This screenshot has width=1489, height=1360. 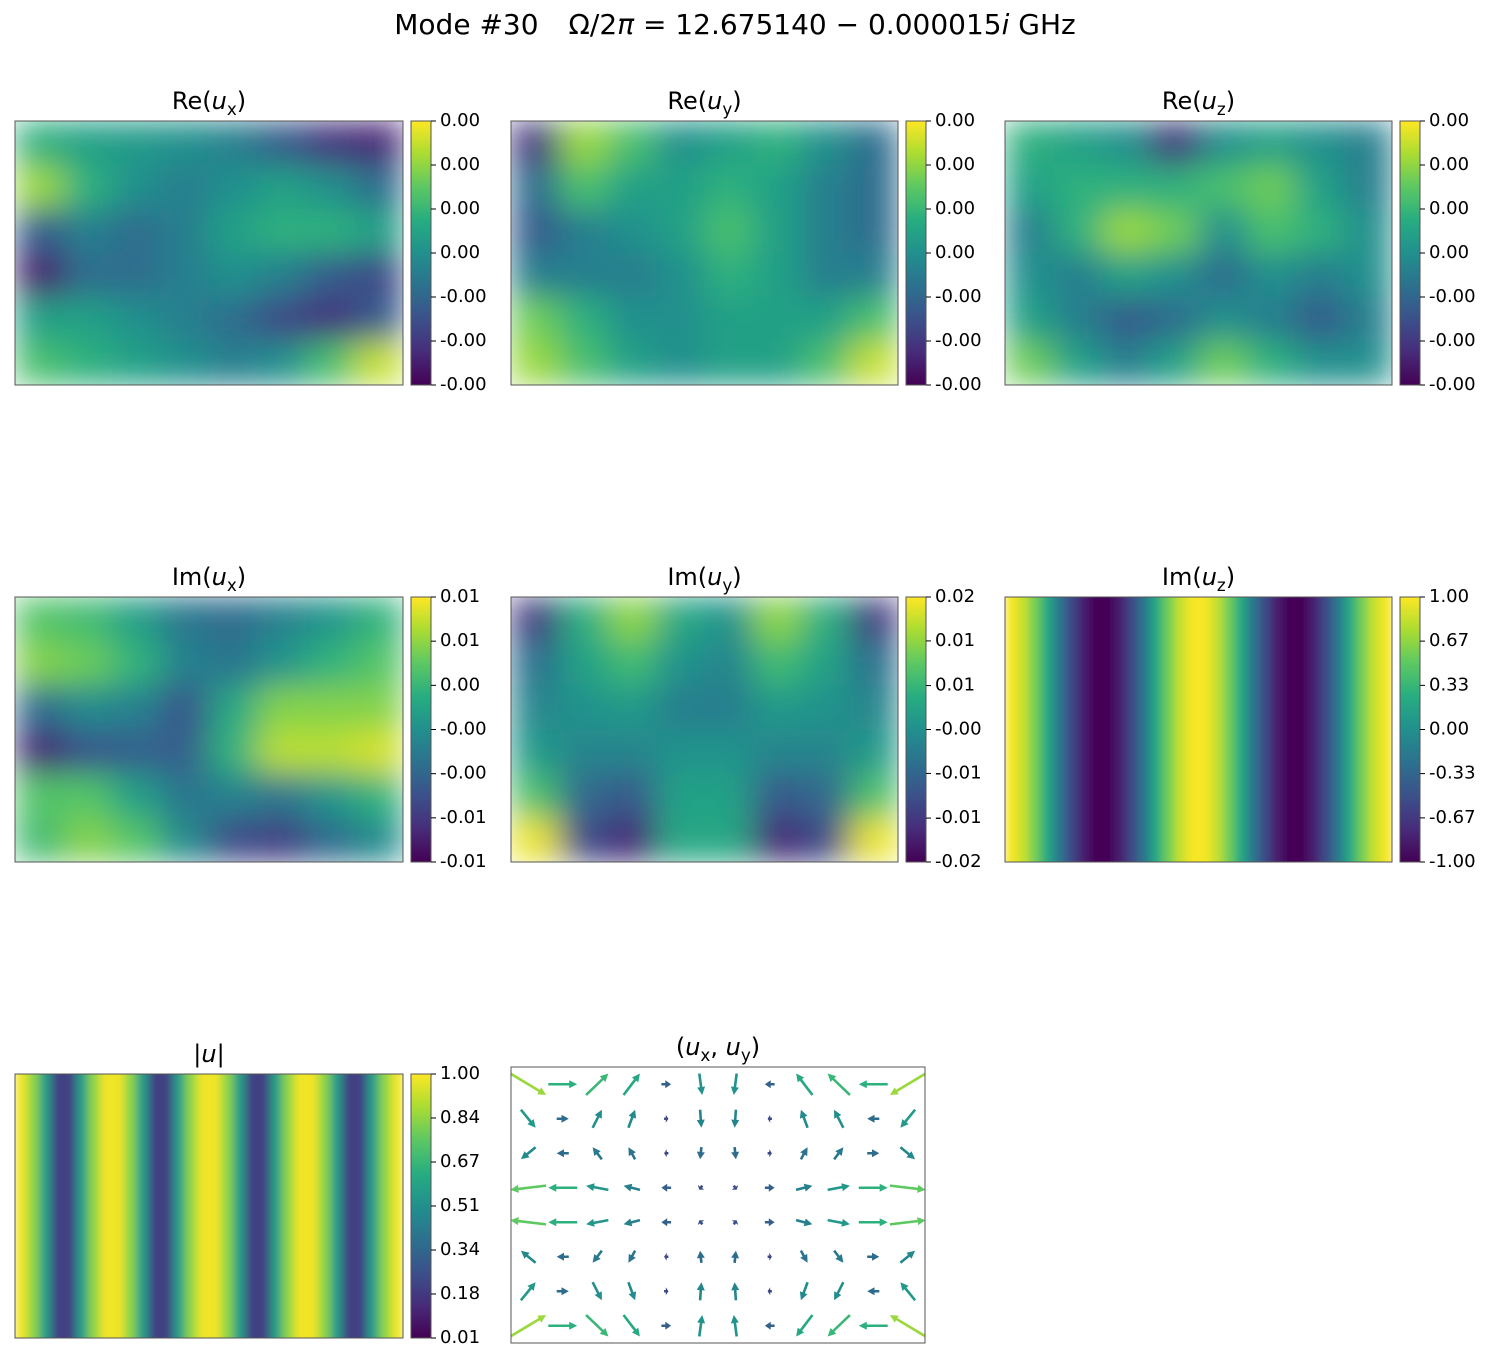 I want to click on title-part: Ω/2, so click(x=593, y=24).